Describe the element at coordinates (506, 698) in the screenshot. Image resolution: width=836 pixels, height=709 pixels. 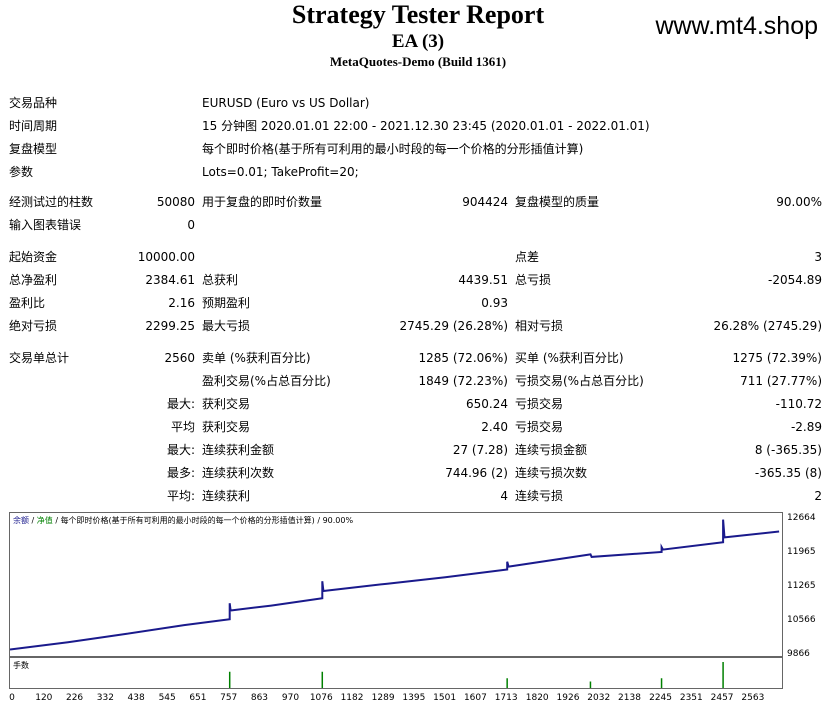
I see `x-tick-label: 1713` at that location.